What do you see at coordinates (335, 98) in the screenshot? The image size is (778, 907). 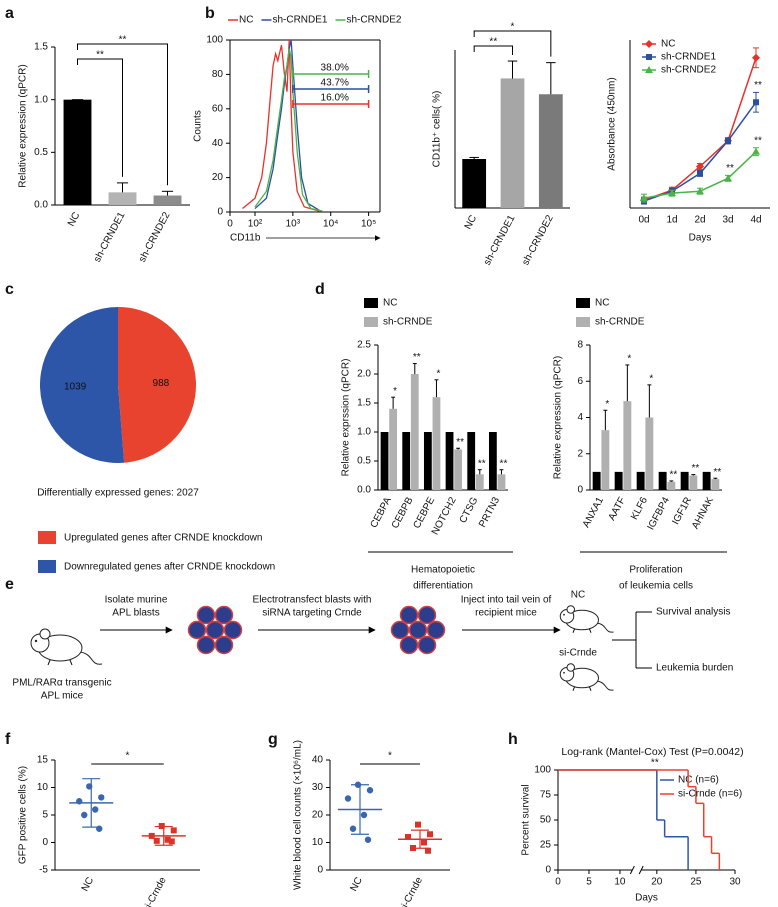 I see `gate-label: 16.0%` at bounding box center [335, 98].